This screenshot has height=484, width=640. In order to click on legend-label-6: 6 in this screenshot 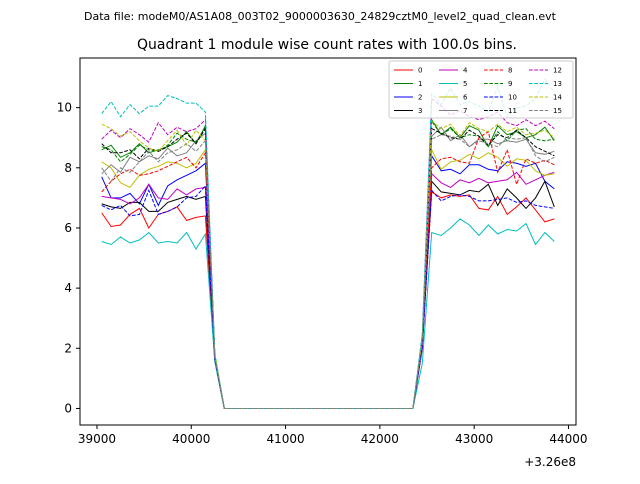, I will do `click(465, 98)`.